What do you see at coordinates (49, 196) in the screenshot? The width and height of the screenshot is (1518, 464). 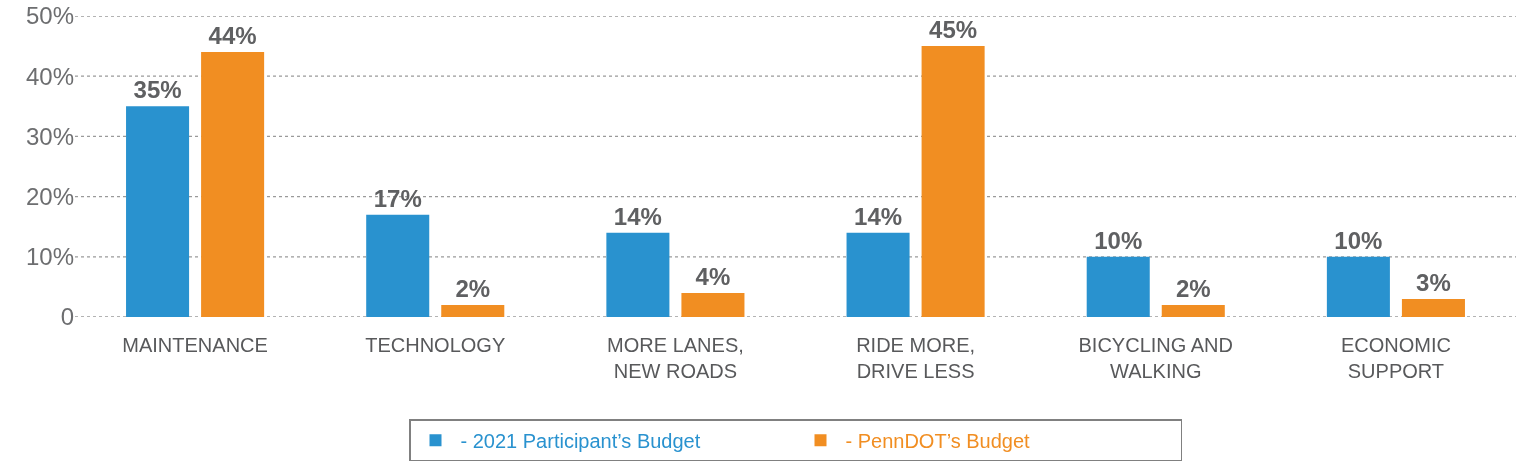 I see `y-tick-label: 20%` at bounding box center [49, 196].